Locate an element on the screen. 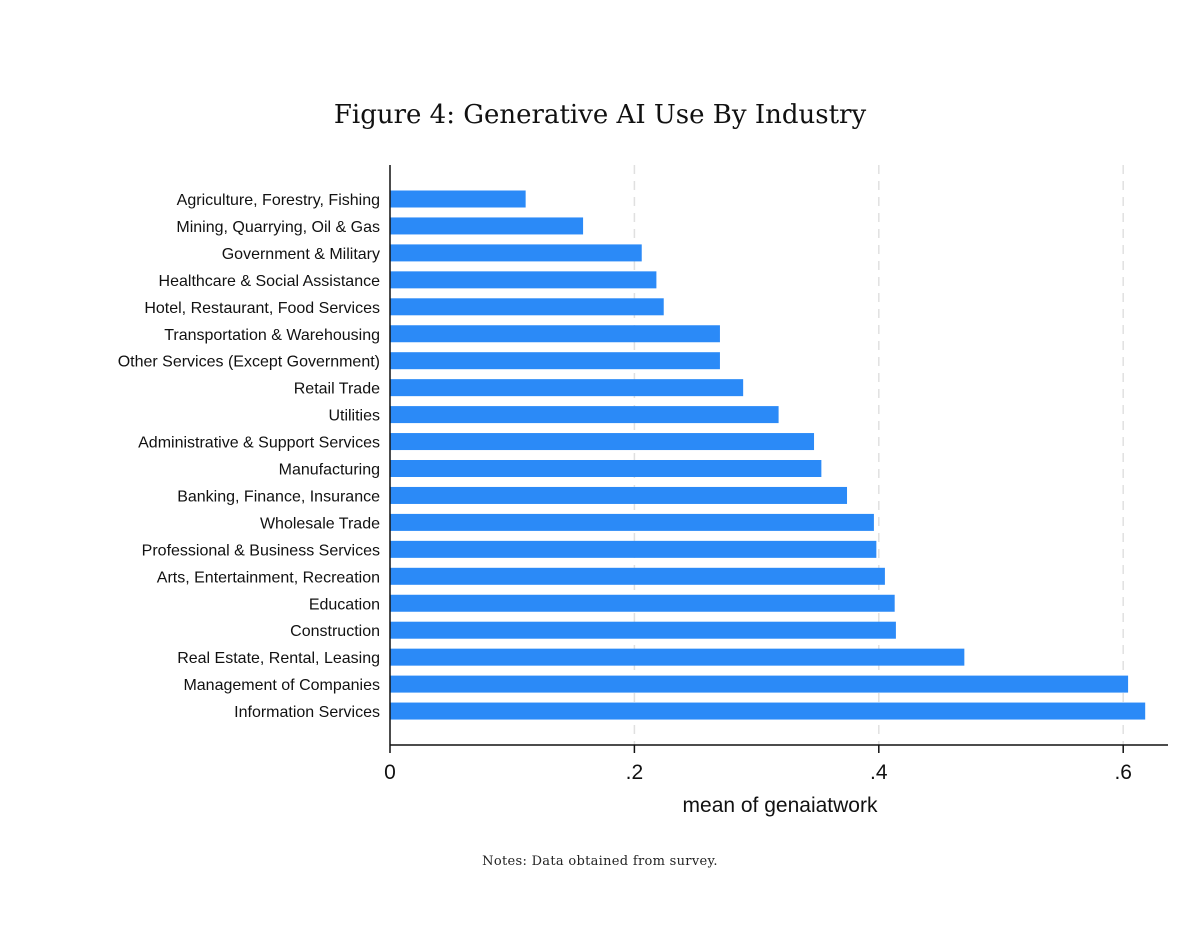 The width and height of the screenshot is (1200, 928). category-label: Real Estate, Rental, Leasing is located at coordinates (278, 658).